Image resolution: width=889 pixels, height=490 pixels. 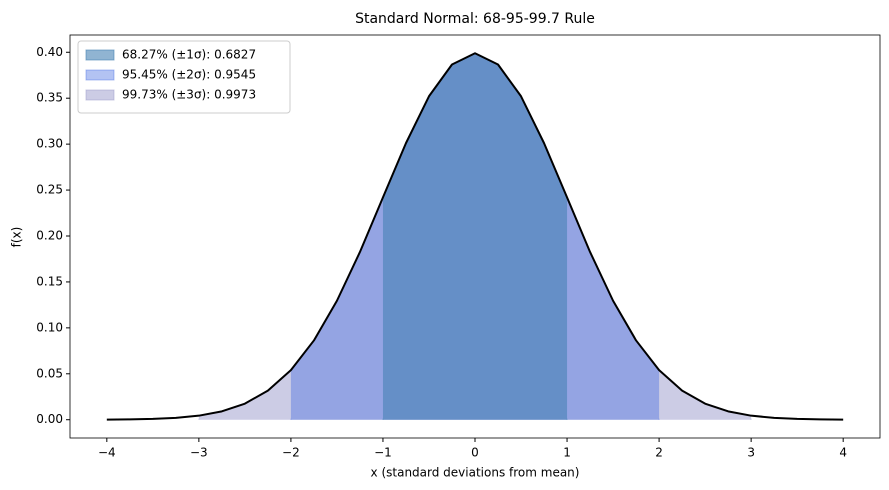 What do you see at coordinates (383, 453) in the screenshot?
I see `x-tick-label: −1` at bounding box center [383, 453].